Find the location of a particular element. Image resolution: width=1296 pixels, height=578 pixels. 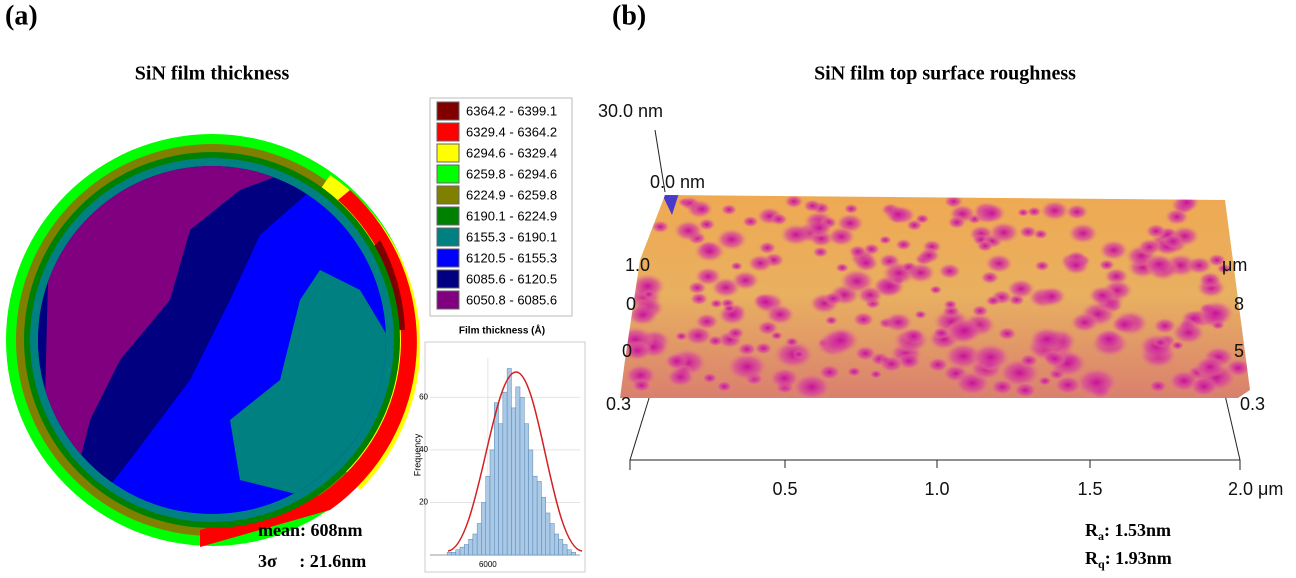

y-tick-label: 60 is located at coordinates (423, 397).